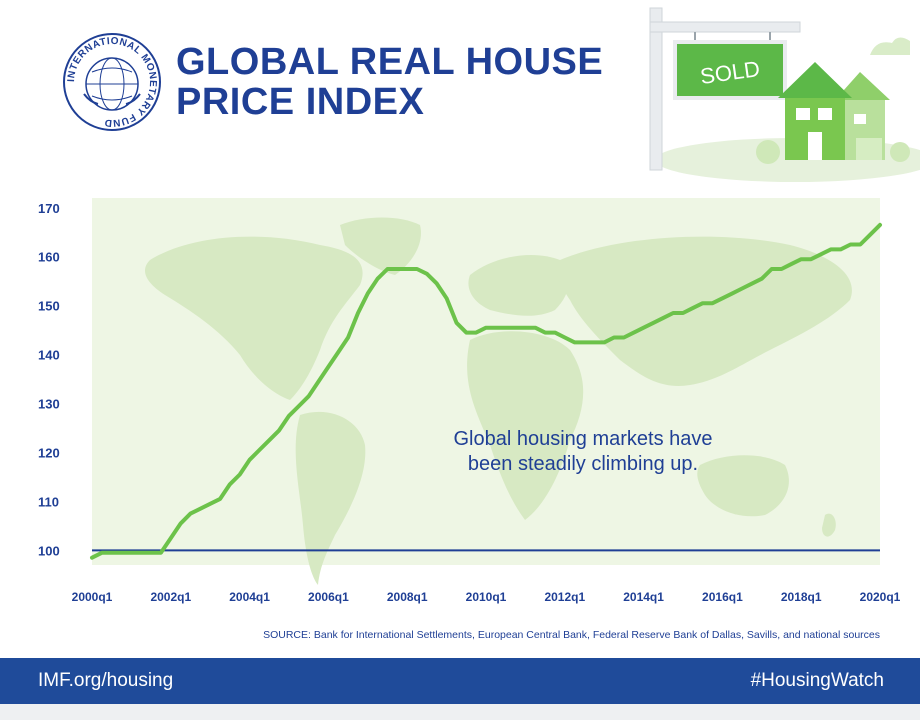 The width and height of the screenshot is (920, 720). I want to click on footer-hashtag: #HousingWatch, so click(817, 680).